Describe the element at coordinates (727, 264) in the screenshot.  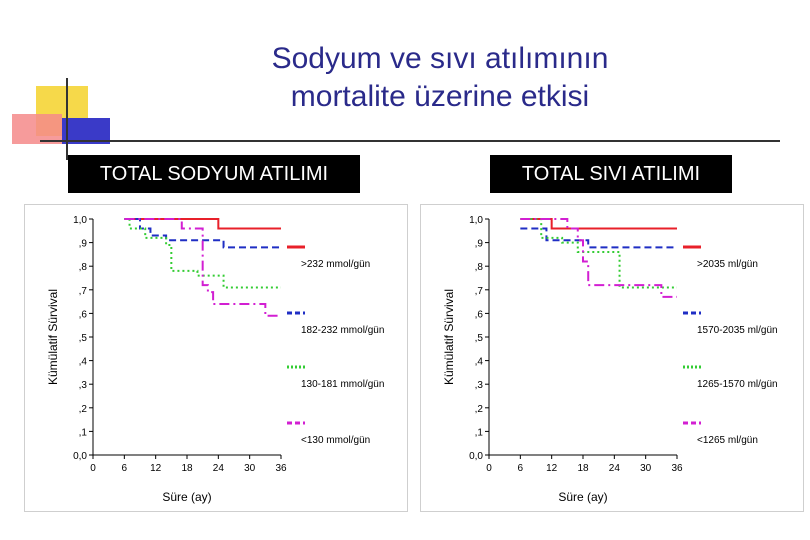
I see `legend-label-1: >2035 ml/gün` at that location.